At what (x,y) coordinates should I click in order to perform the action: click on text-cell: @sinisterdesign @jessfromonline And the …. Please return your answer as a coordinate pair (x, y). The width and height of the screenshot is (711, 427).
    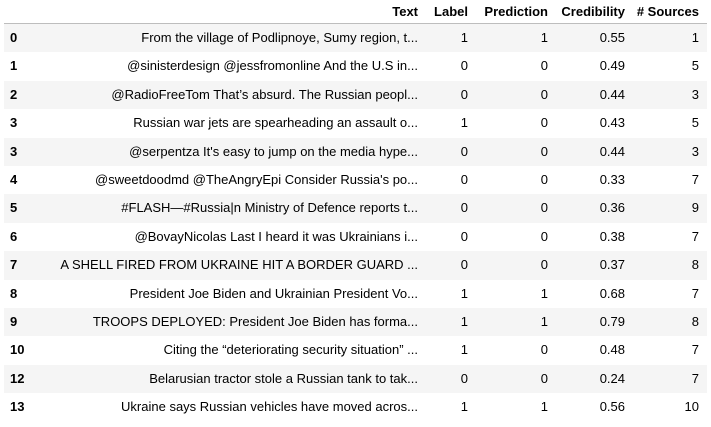
    Looking at the image, I should click on (272, 66).